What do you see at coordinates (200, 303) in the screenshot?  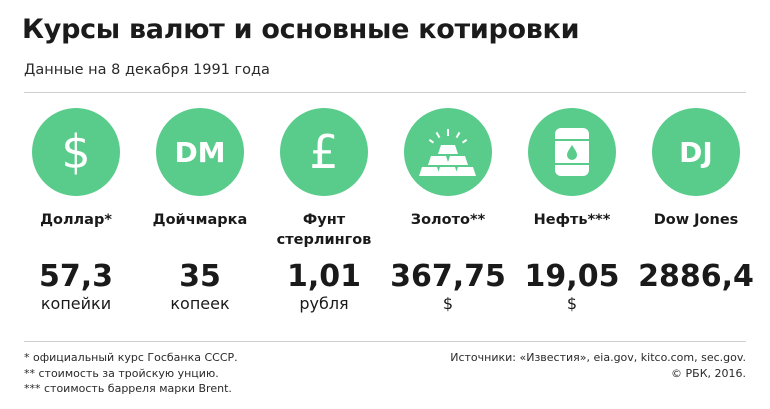 I see `item-unit: копеек` at bounding box center [200, 303].